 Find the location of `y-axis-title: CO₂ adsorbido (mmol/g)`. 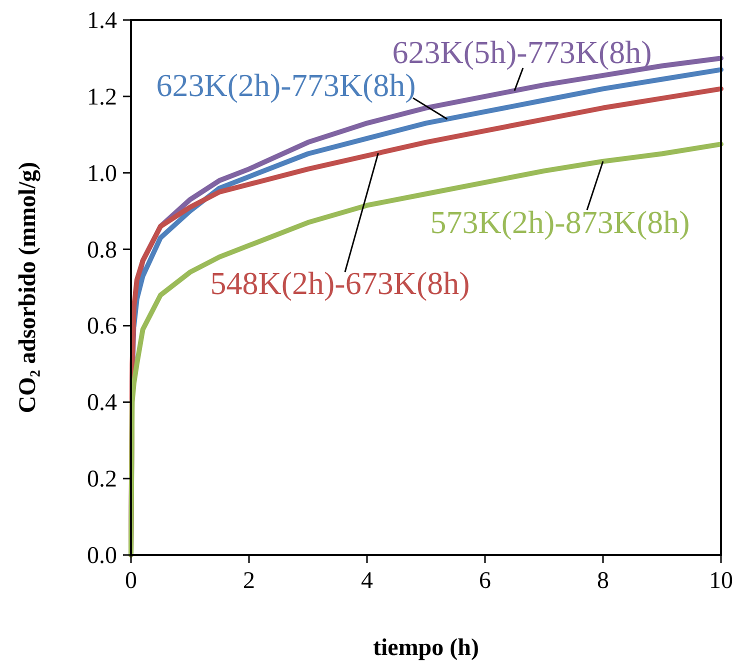

y-axis-title: CO₂ adsorbido (mmol/g) is located at coordinates (28, 288).